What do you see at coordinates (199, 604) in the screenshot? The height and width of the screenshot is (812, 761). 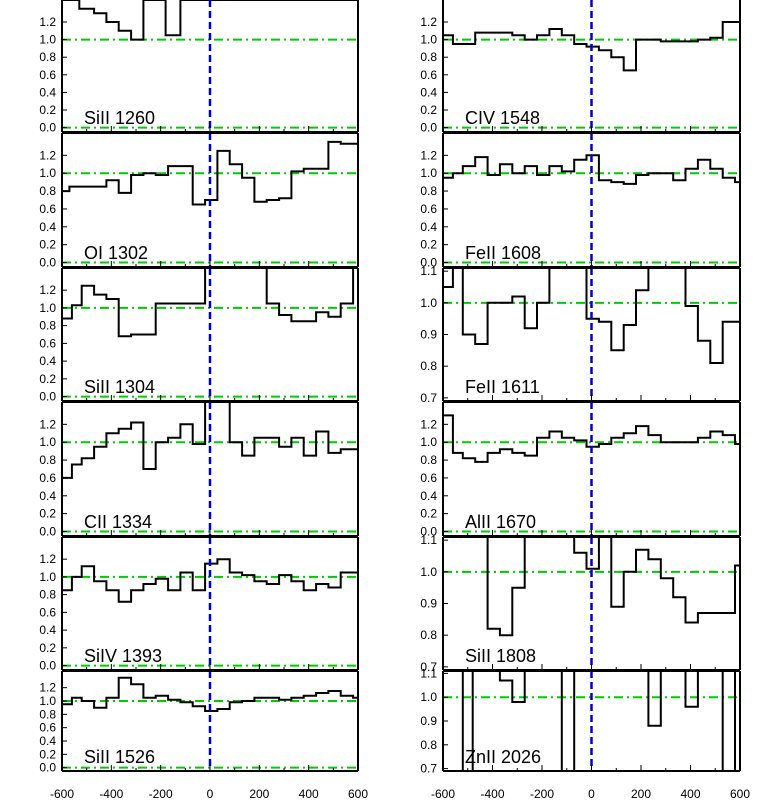 I see `panel-siiv-1393: 0.0 0.2 0.4 0.6 0.8 1.0 1.2 SiIV 1393` at bounding box center [199, 604].